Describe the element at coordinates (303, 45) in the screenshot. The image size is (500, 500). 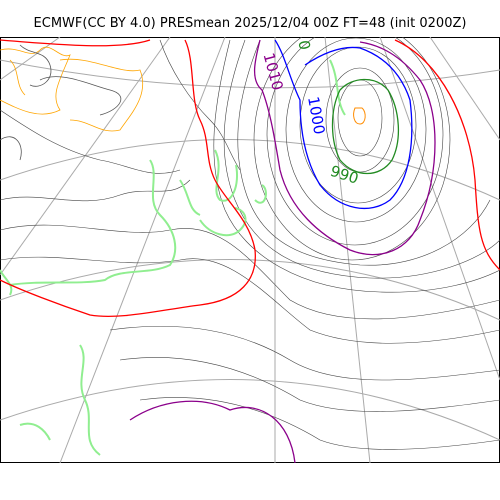
I see `isobar-label-top: 0` at that location.